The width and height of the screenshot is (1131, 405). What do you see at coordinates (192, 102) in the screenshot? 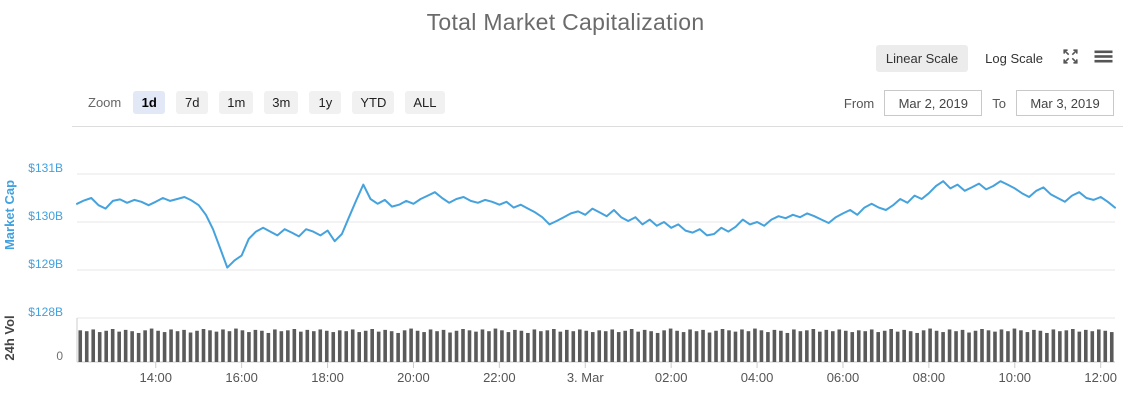
I see `zoom-preset-7d: 7d` at bounding box center [192, 102].